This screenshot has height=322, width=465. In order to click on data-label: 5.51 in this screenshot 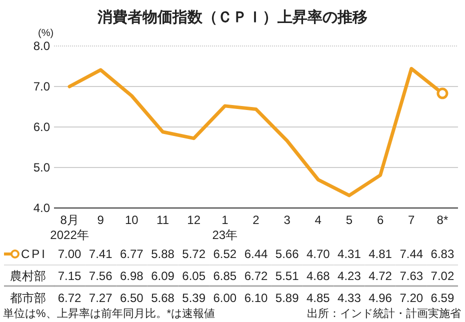, I will do `click(287, 276)`.